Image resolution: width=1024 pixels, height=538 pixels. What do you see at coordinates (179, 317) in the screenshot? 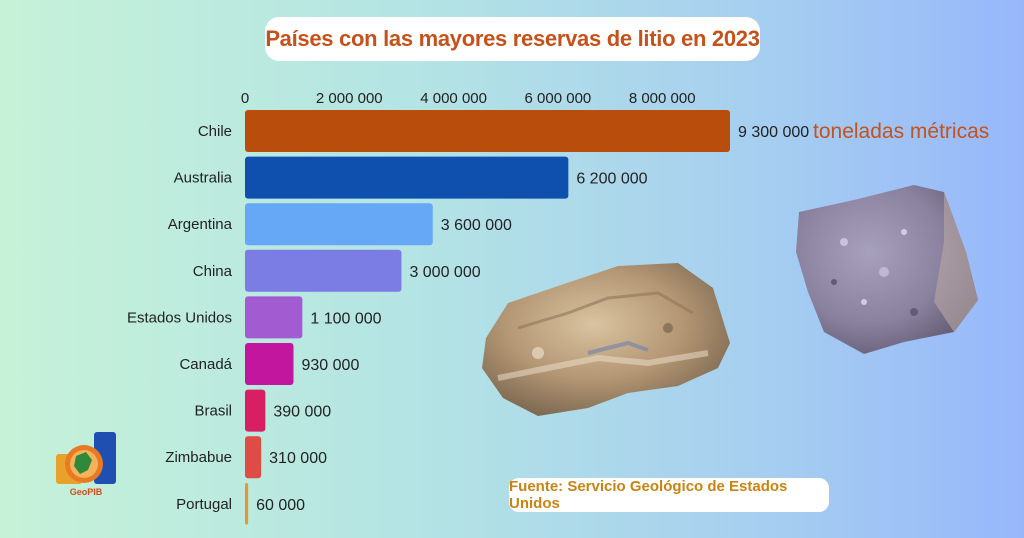
I see `category-label: Estados Unidos` at bounding box center [179, 317].